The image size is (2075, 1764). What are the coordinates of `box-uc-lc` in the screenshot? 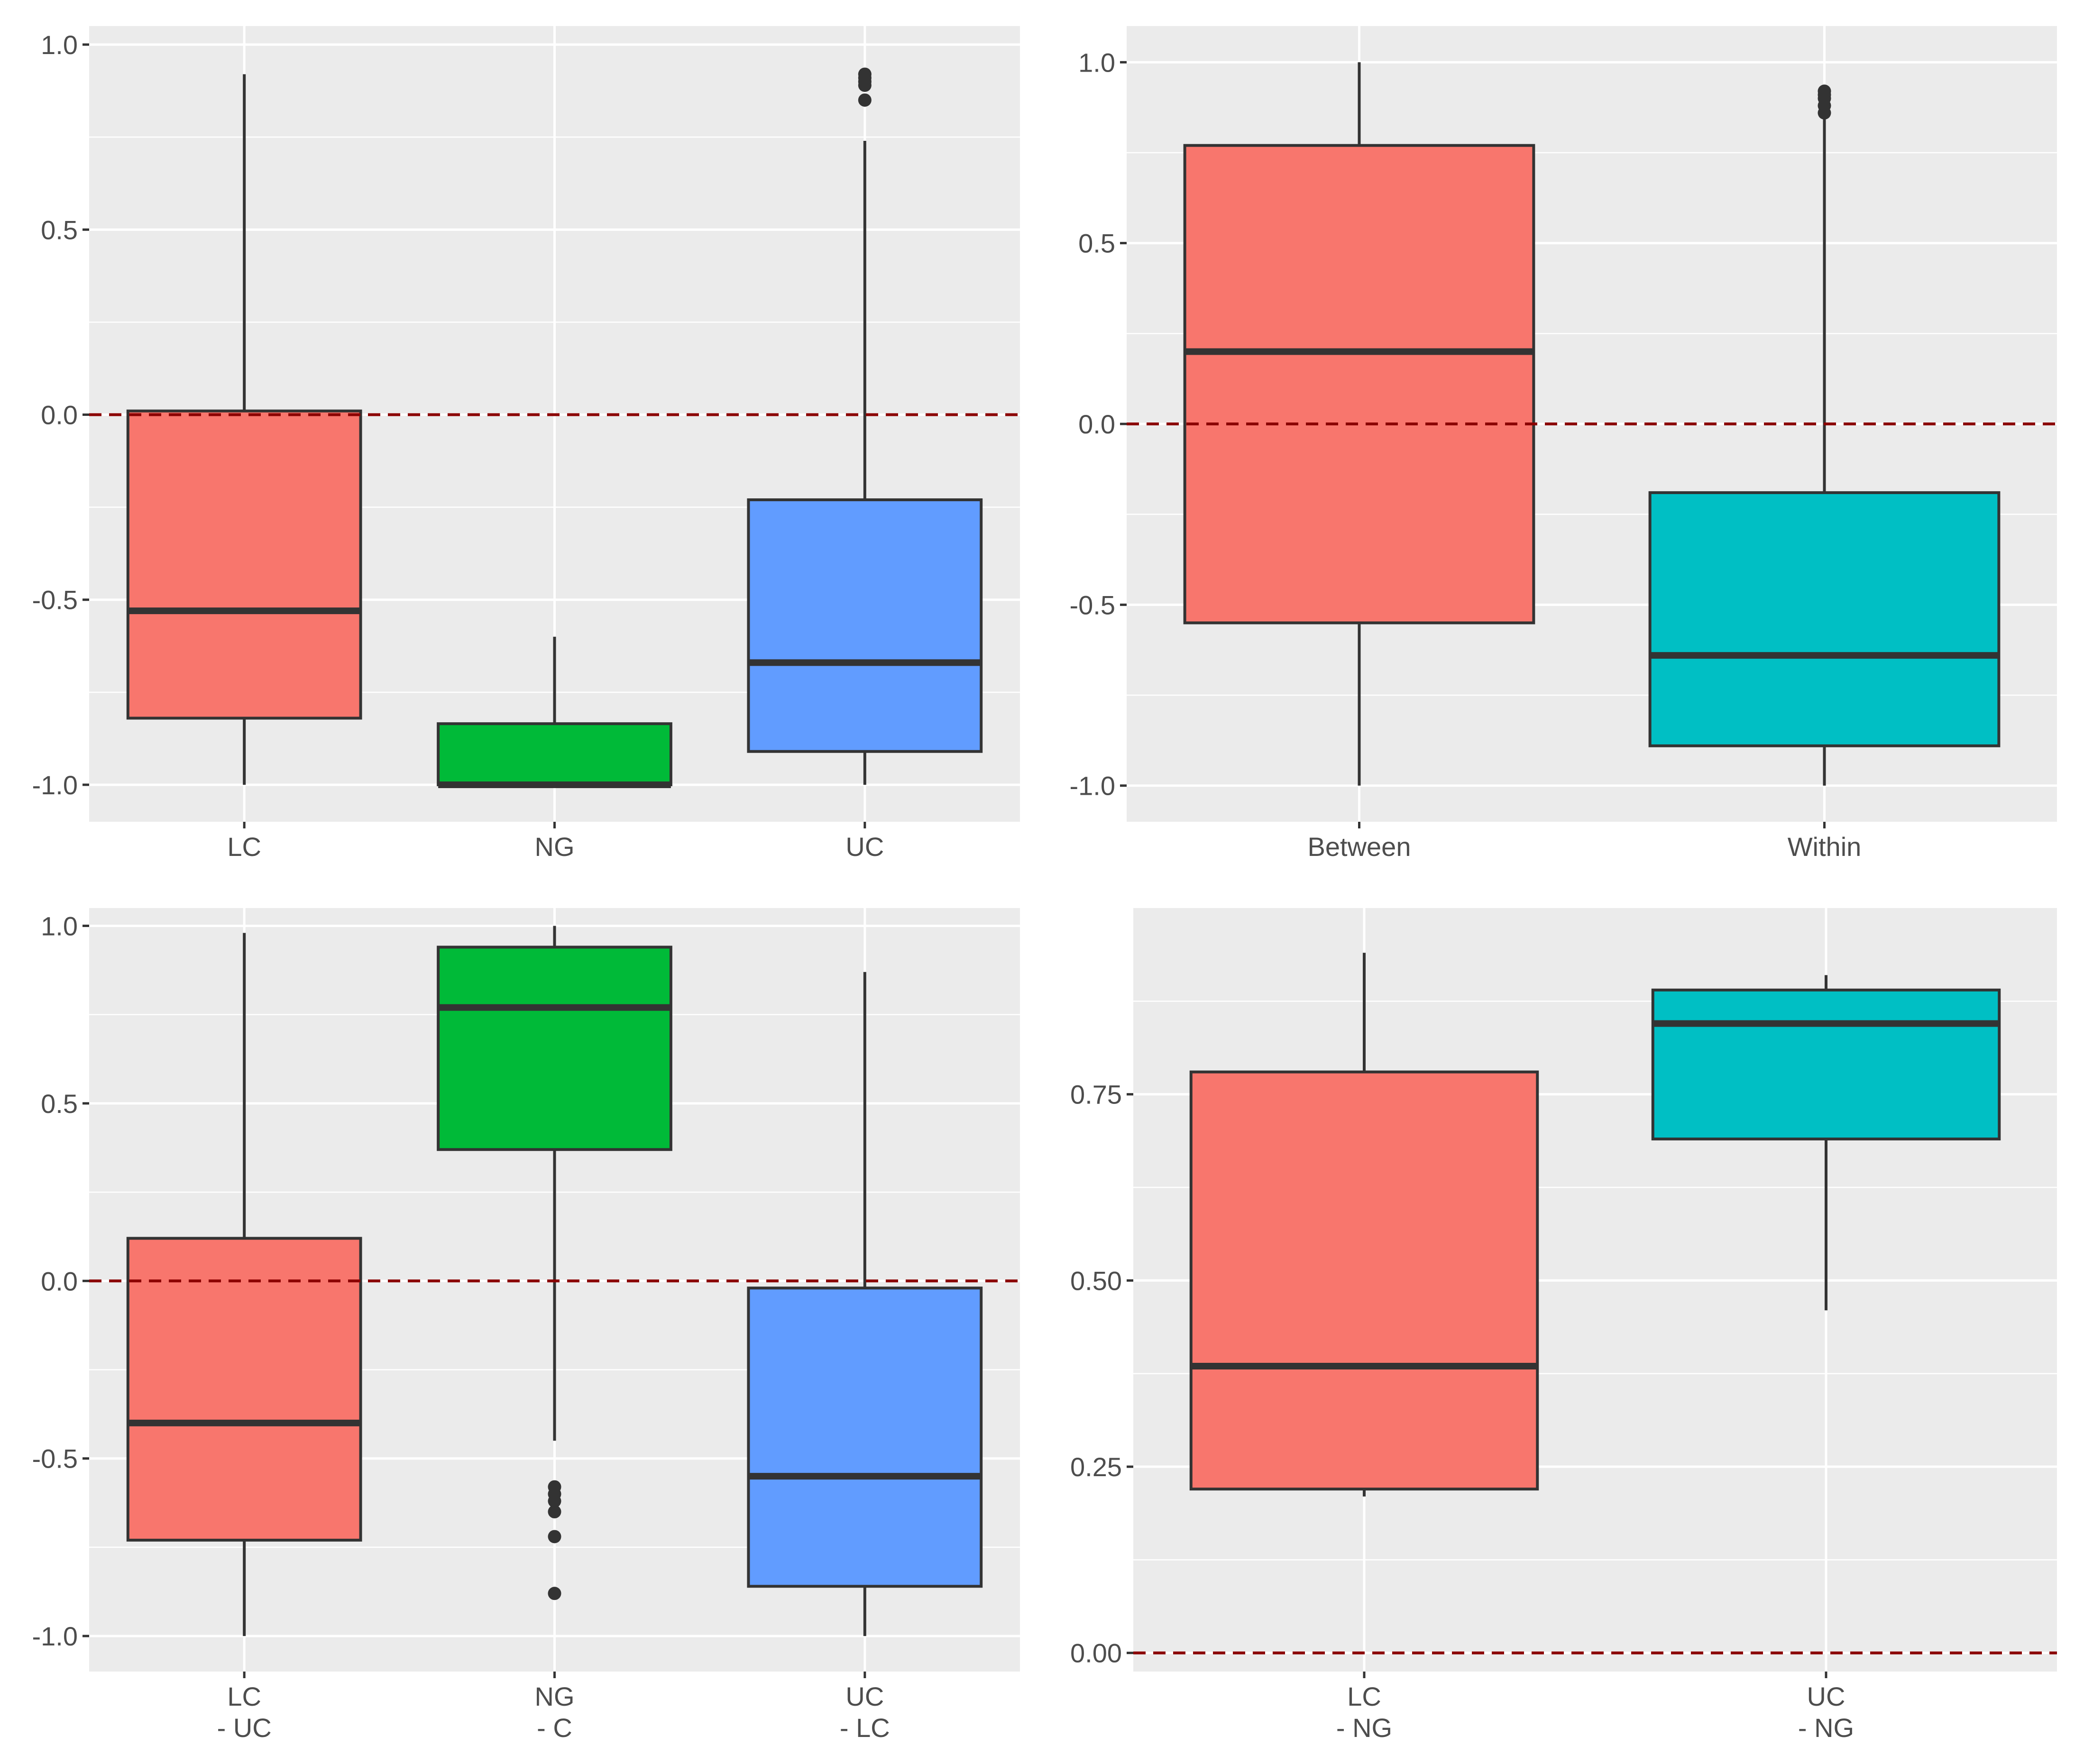 It's located at (865, 1304).